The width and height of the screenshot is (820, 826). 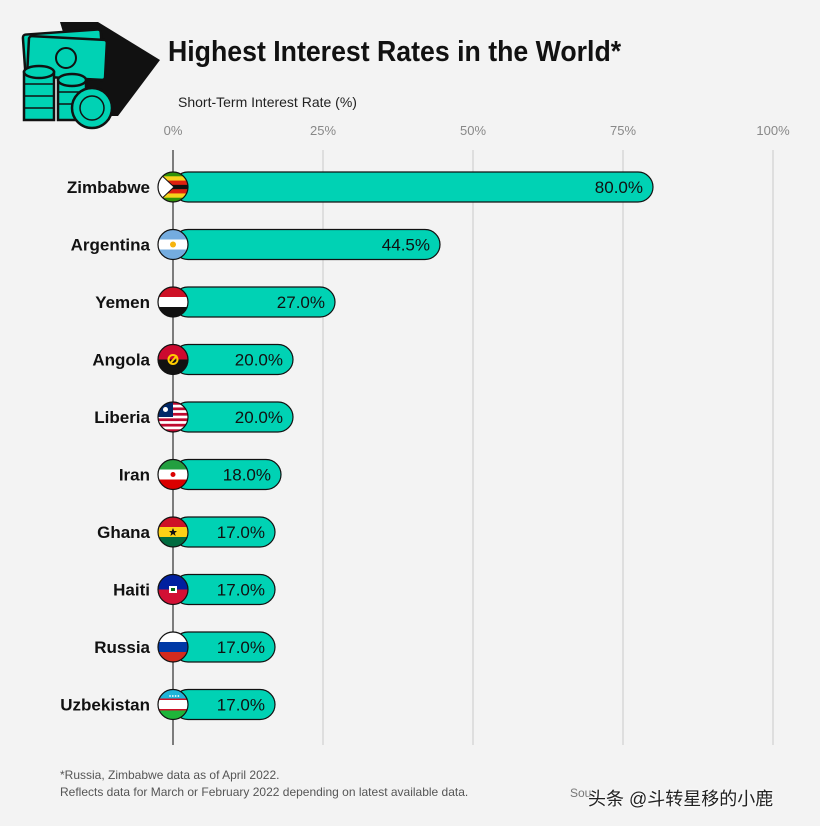 I want to click on zimbabwe-flag-icon, so click(x=173, y=187).